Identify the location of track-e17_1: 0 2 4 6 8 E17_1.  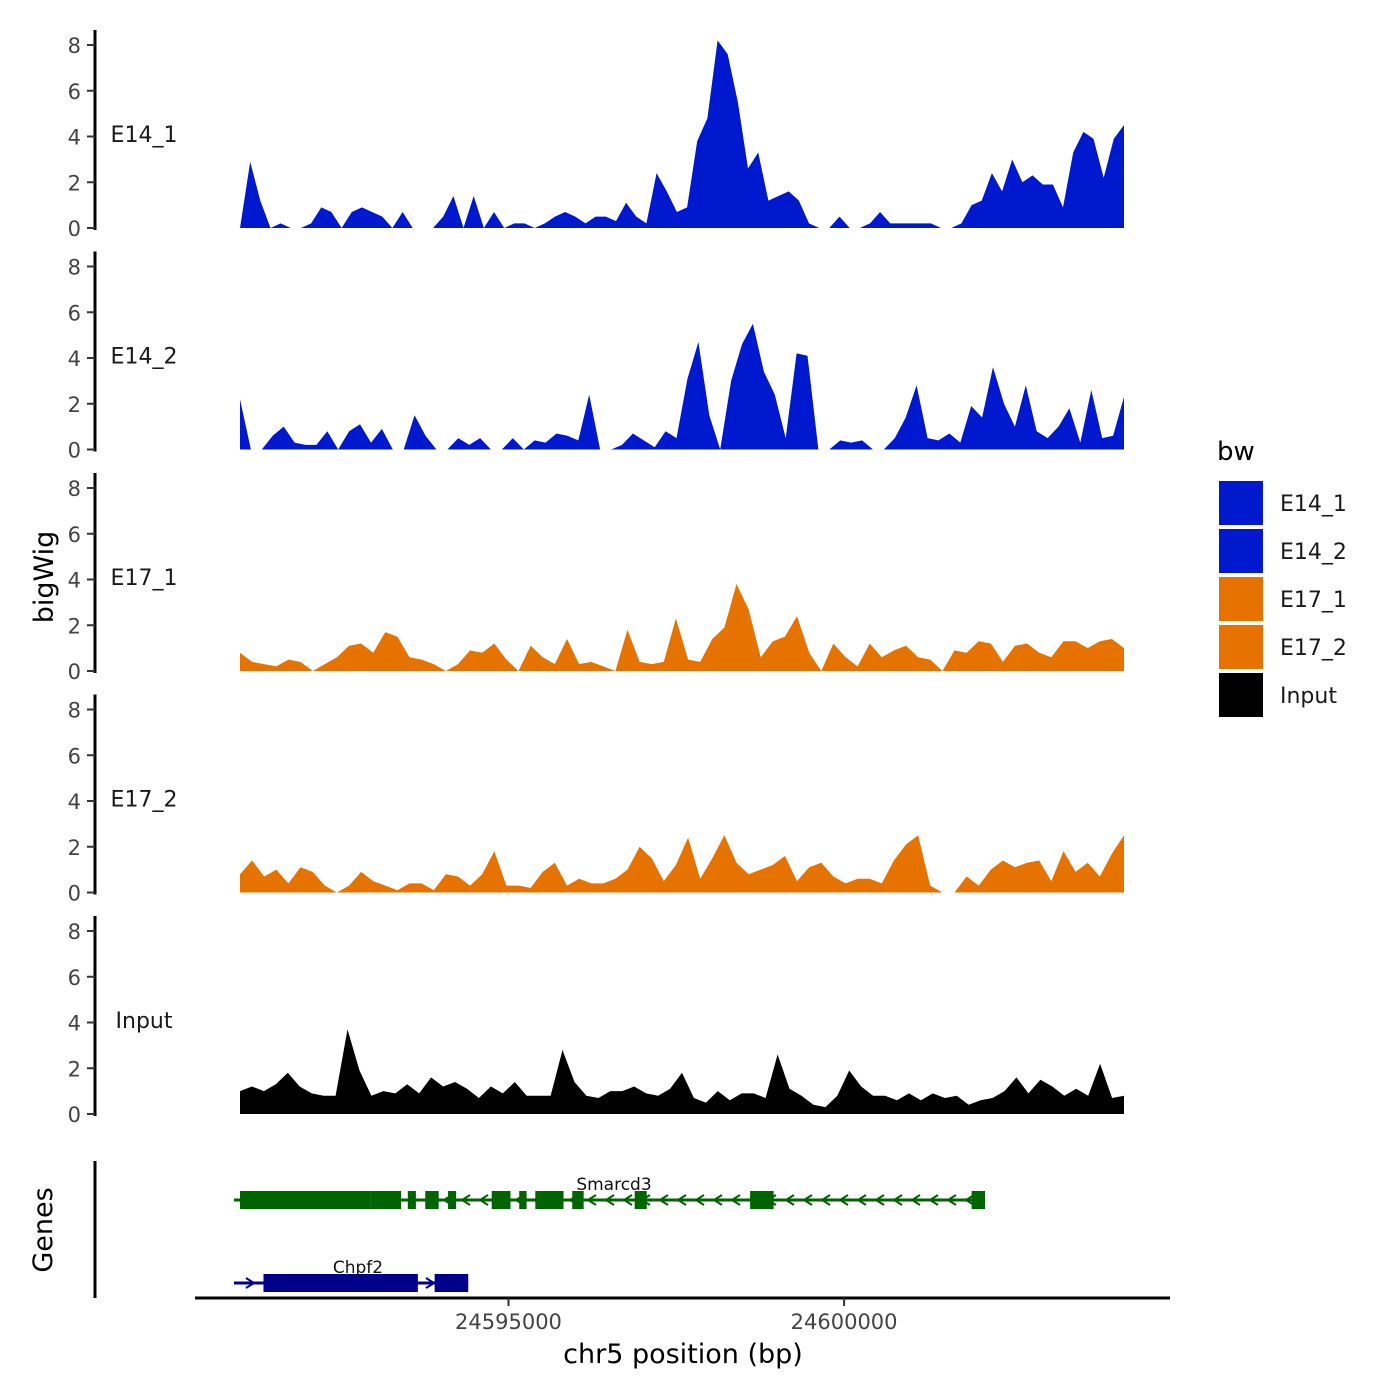
(596, 578).